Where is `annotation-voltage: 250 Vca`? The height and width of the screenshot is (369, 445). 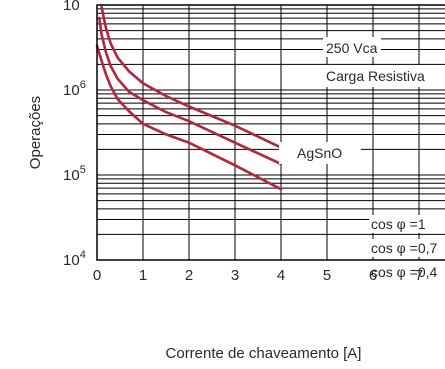 annotation-voltage: 250 Vca is located at coordinates (352, 48).